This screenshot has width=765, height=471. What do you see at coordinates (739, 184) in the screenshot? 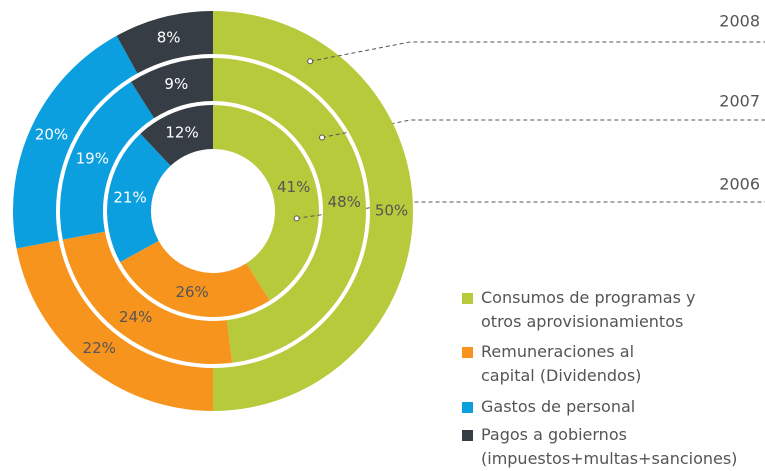
I see `year-label: 2006` at bounding box center [739, 184].